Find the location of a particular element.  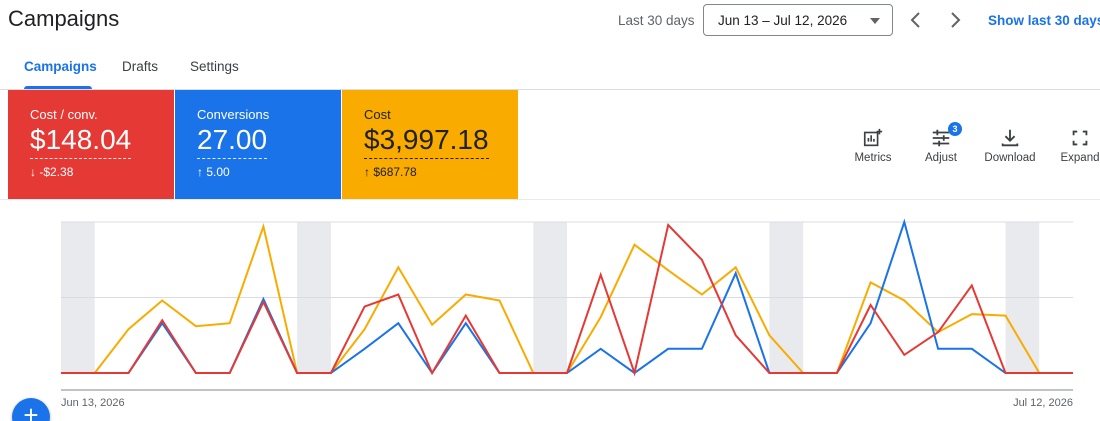

date-range-value: Jun 13 – Jul 12, 2026 is located at coordinates (783, 20).